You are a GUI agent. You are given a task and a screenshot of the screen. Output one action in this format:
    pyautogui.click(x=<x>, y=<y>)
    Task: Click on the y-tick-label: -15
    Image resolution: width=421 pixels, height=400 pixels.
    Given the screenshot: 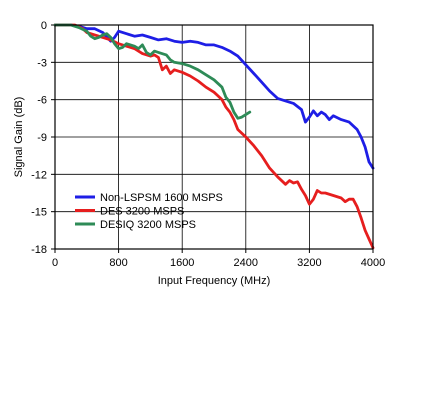 What is the action you would take?
    pyautogui.click(x=39, y=213)
    